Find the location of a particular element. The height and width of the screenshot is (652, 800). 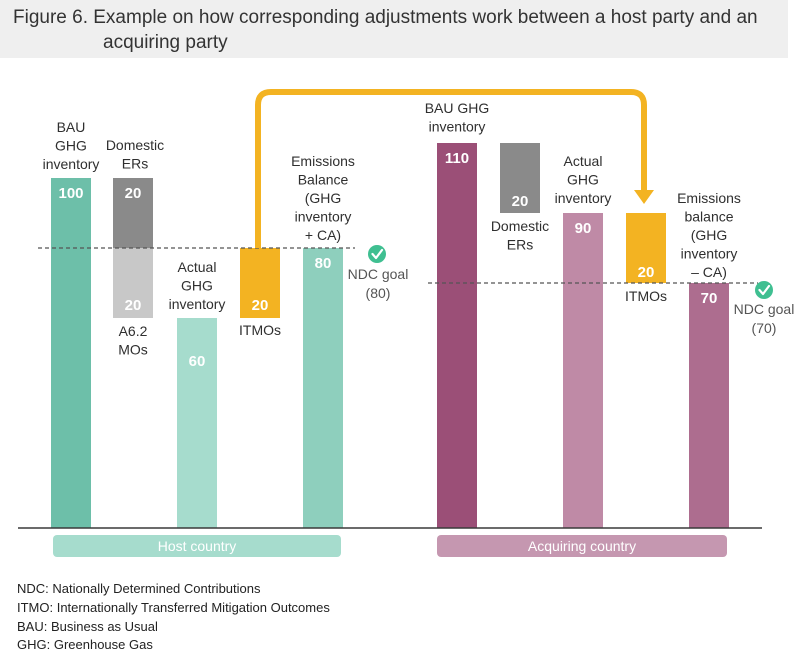

group-label-acquiring: Acquiring country is located at coordinates (582, 546).